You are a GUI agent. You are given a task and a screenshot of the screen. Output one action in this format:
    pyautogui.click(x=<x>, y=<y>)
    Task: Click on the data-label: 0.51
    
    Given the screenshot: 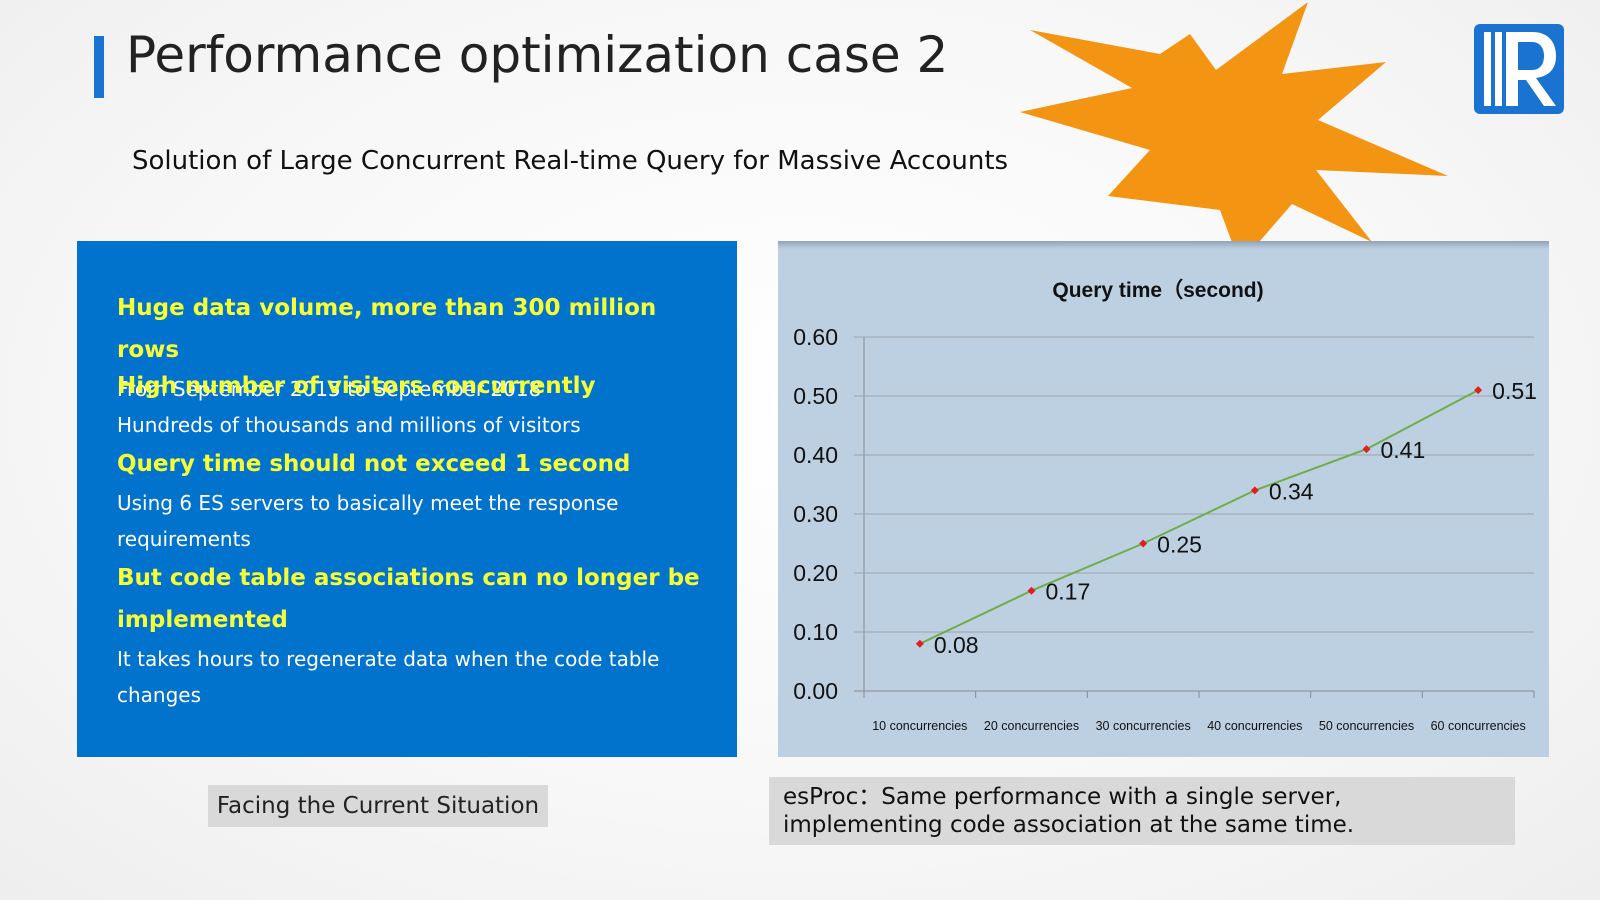 What is the action you would take?
    pyautogui.click(x=1514, y=391)
    